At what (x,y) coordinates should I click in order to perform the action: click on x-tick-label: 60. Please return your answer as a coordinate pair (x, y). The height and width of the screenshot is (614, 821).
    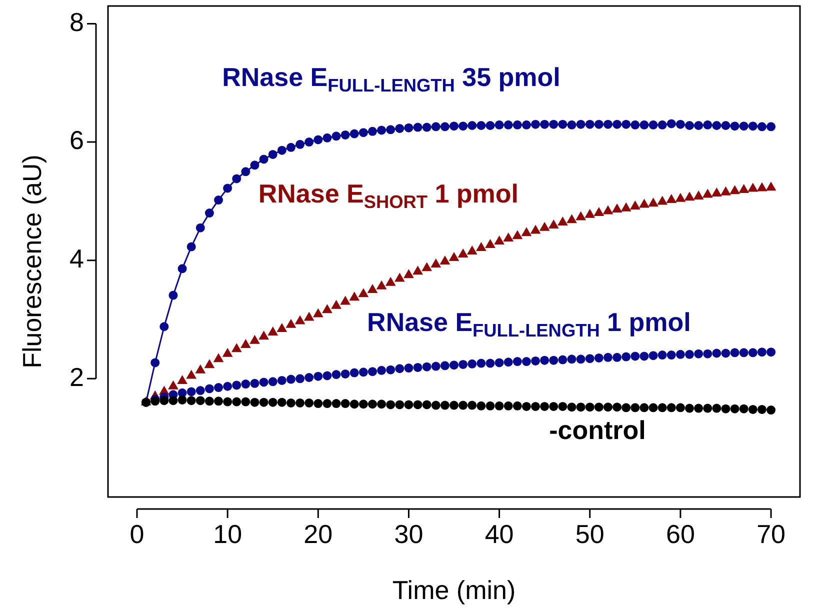
    Looking at the image, I should click on (680, 534).